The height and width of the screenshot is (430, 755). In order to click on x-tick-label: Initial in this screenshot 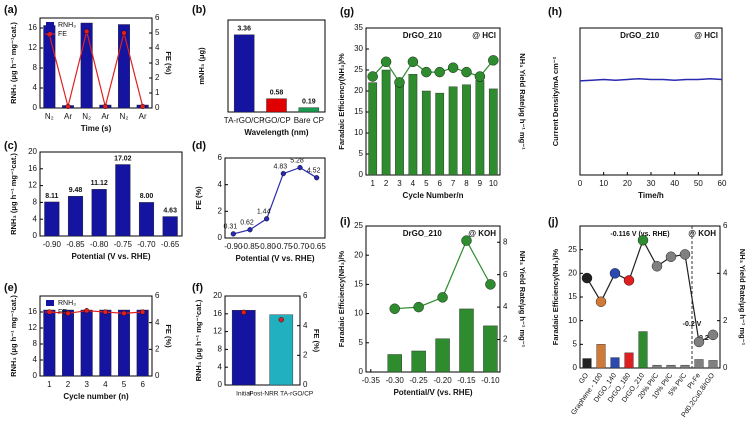, I will do `click(244, 394)`.